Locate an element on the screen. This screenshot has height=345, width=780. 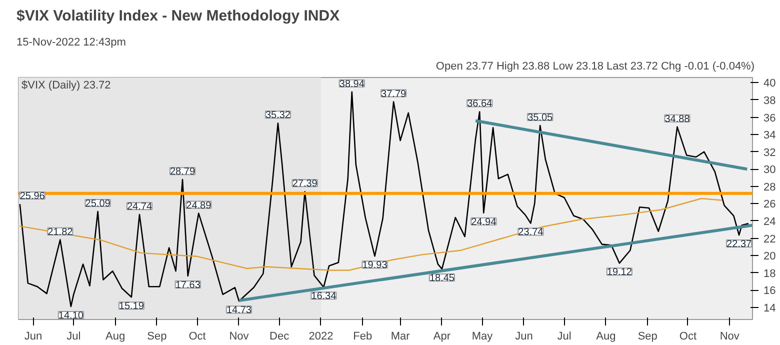
annotation: 25.09 is located at coordinates (98, 204).